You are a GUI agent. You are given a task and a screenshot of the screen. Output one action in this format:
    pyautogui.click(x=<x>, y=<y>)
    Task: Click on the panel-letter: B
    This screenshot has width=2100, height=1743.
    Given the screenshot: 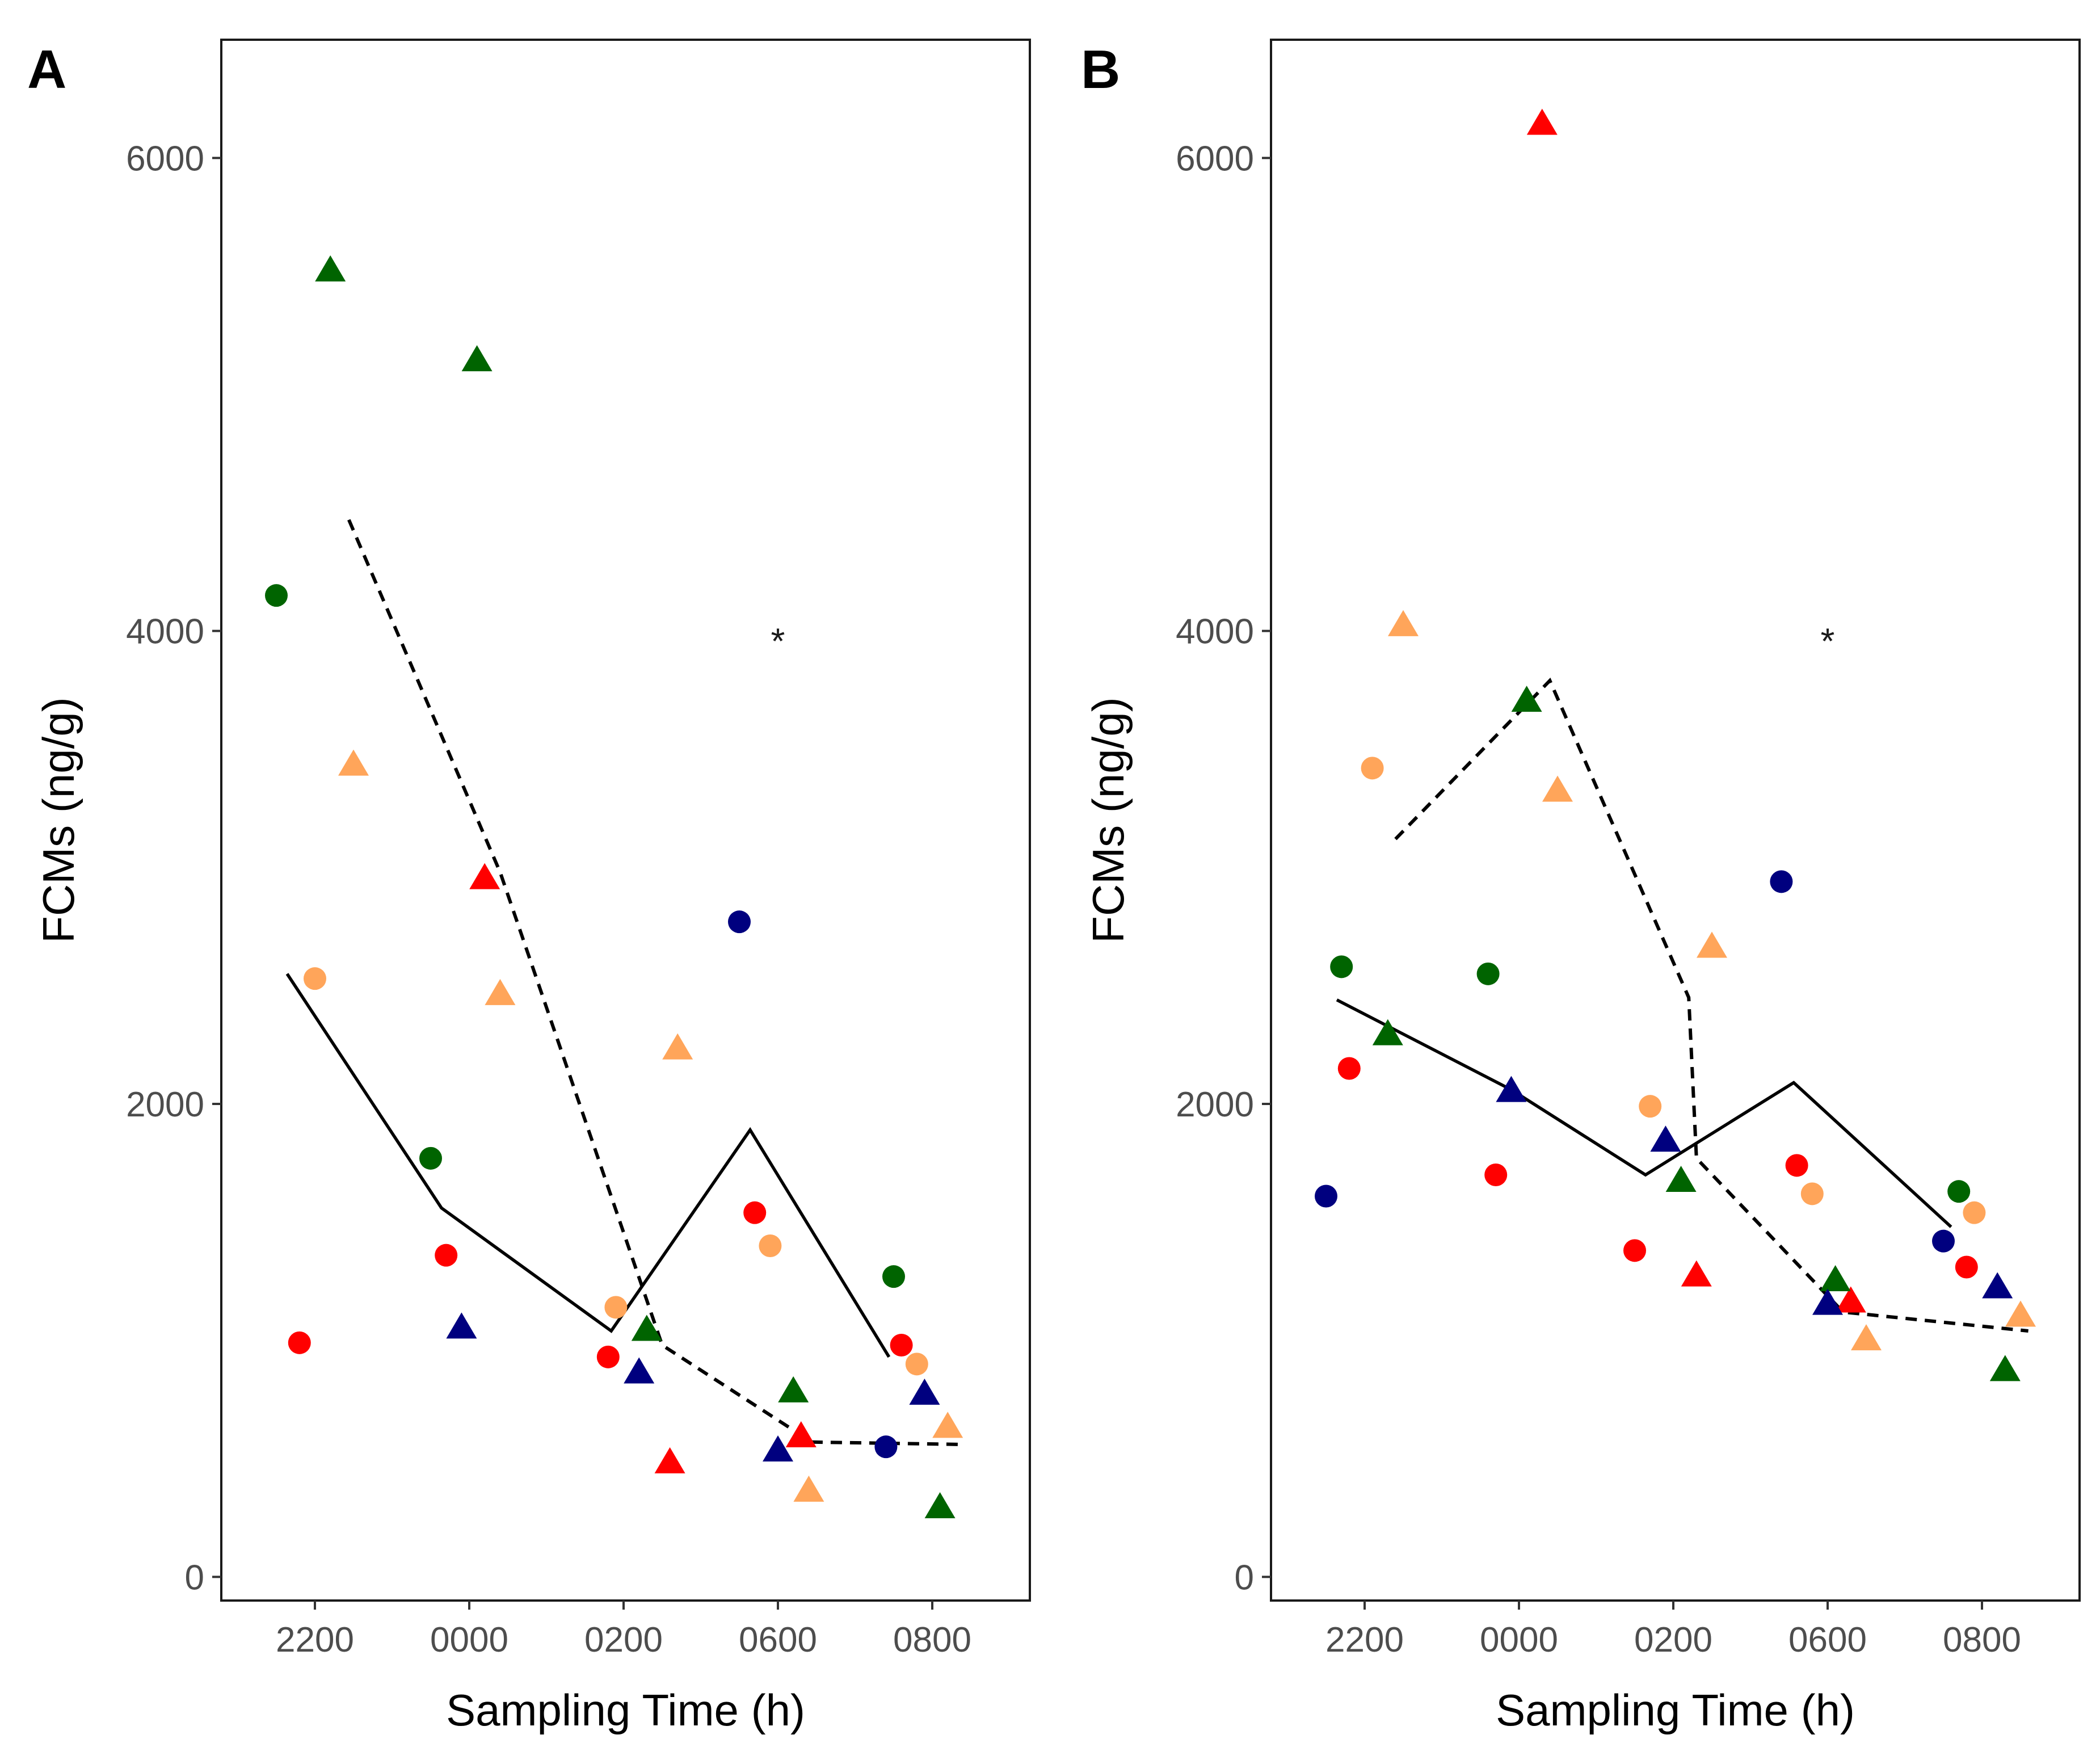 What is the action you would take?
    pyautogui.click(x=1100, y=69)
    